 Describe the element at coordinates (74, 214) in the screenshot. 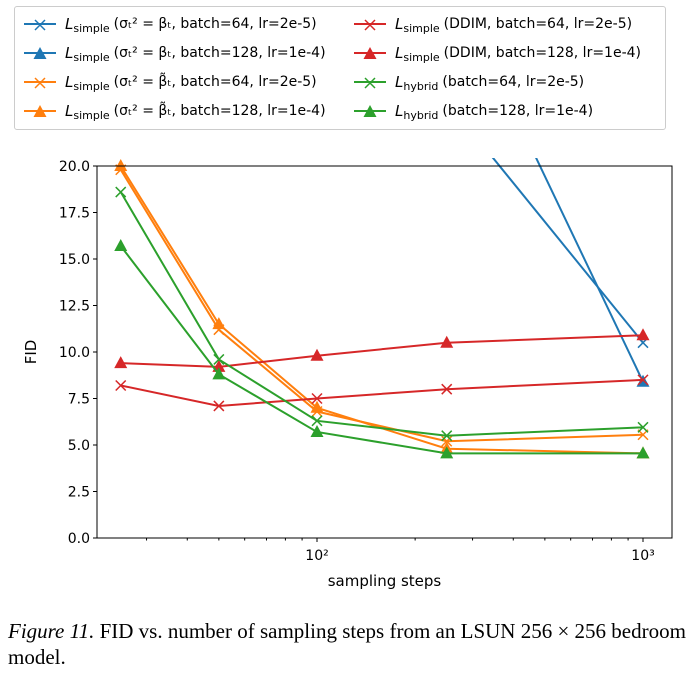

I see `y-tick-label: 17.5` at that location.